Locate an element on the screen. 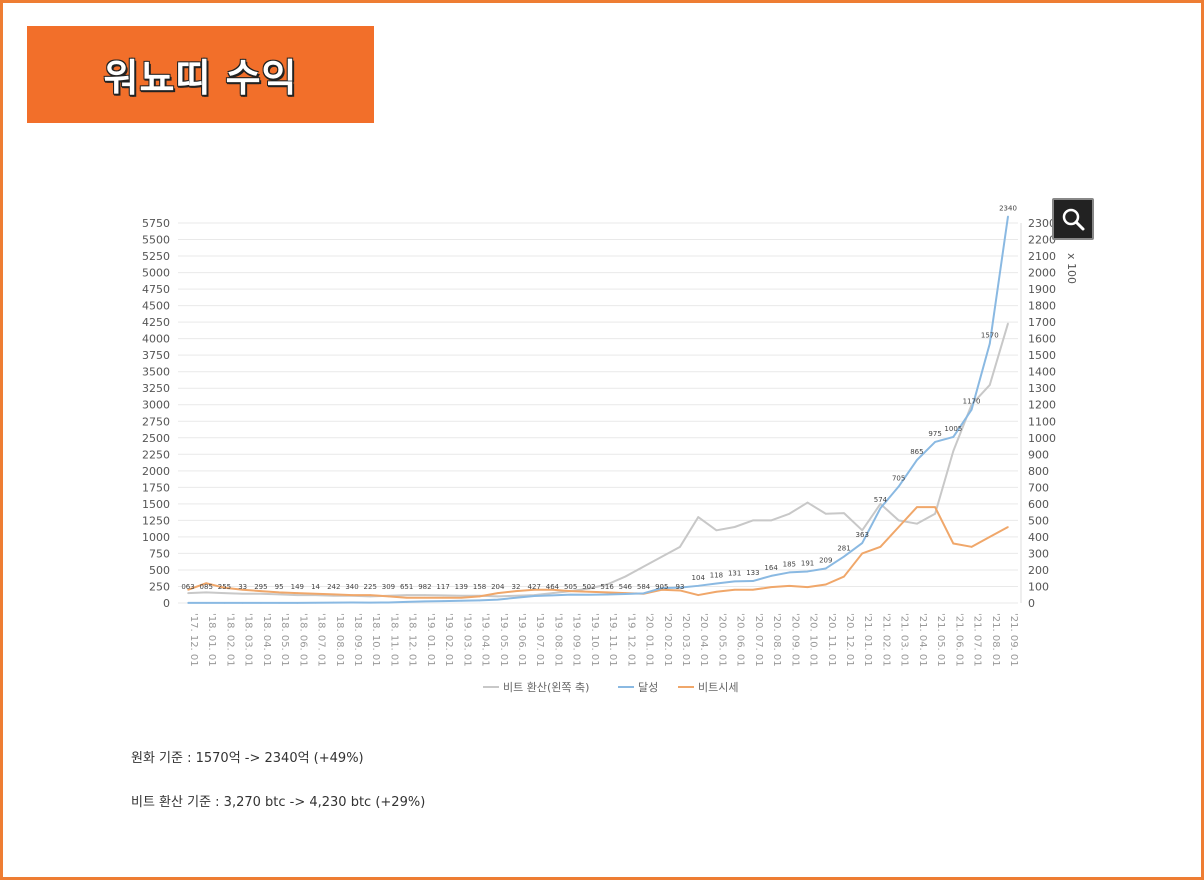  x-tick-label: '19. 06. 01 is located at coordinates (521, 640).